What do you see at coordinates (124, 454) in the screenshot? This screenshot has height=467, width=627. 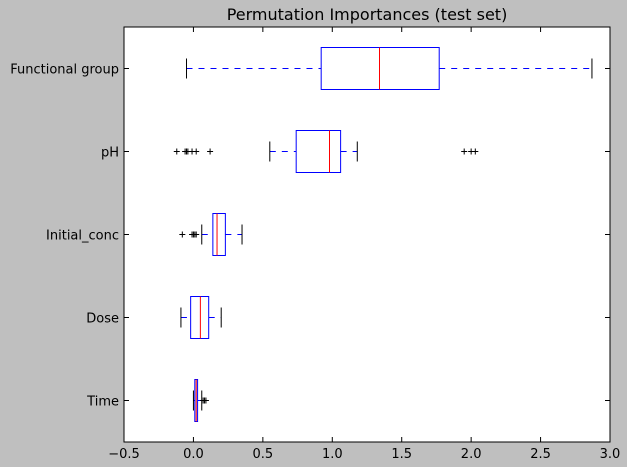 I see `x-tick-label: −0.5` at bounding box center [124, 454].